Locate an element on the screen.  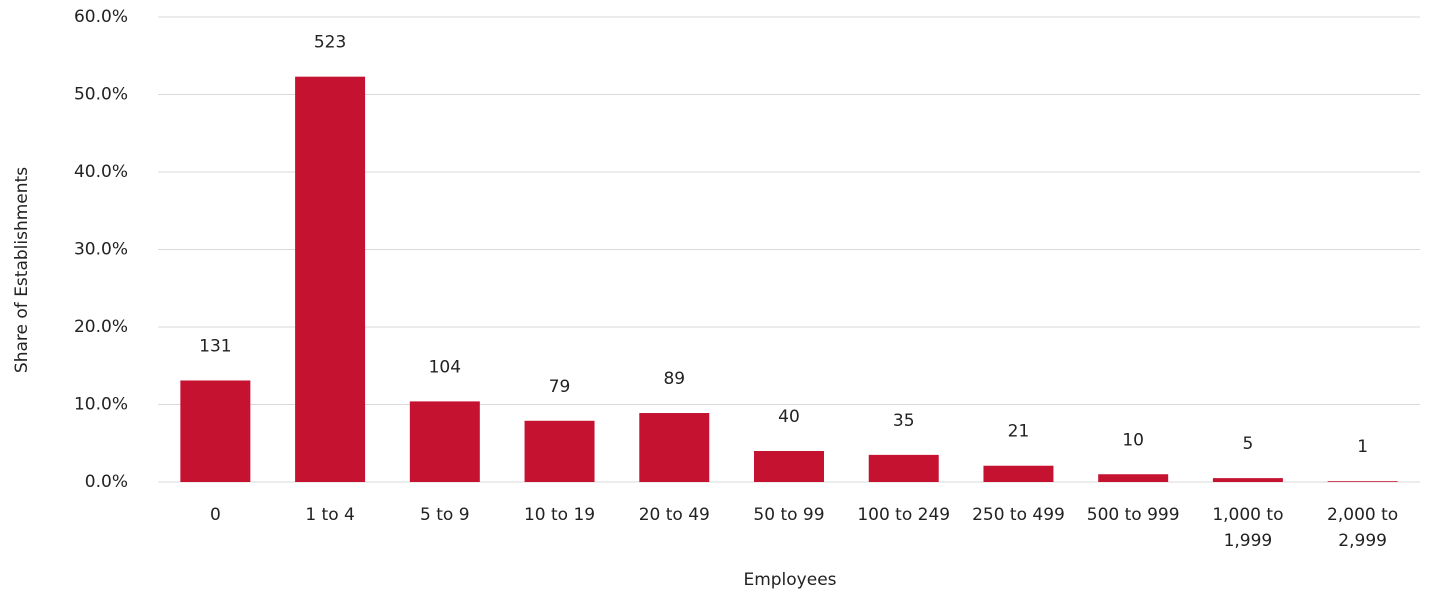
y-tick-label: 0.0% is located at coordinates (106, 482).